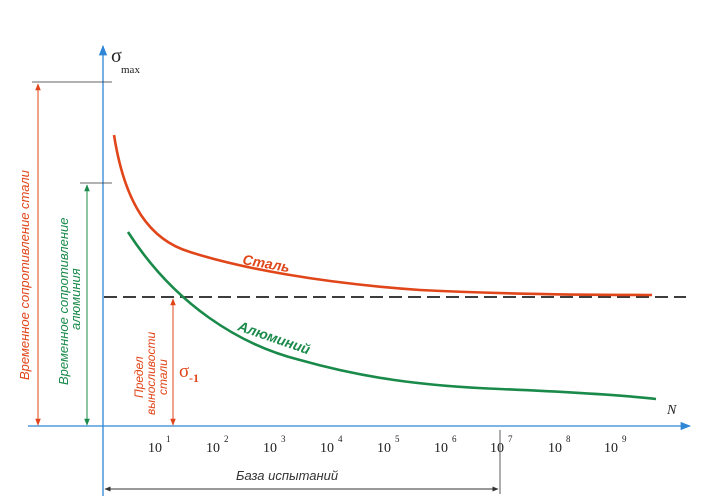 This screenshot has width=727, height=502. I want to click on tick-exponent: 3, so click(283, 439).